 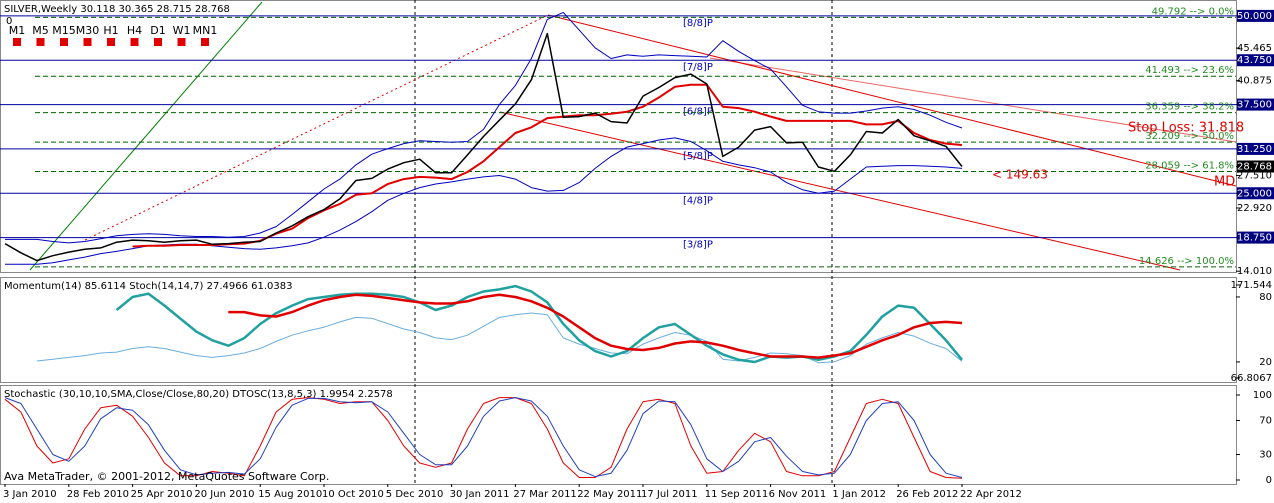 What do you see at coordinates (698, 67) in the screenshot?
I see `murrey-label: [7/8]P` at bounding box center [698, 67].